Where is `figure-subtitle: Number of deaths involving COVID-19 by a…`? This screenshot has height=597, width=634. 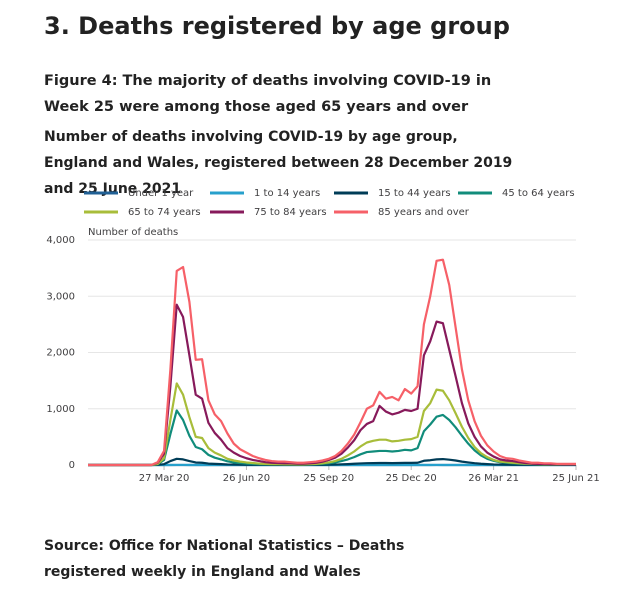 figure-subtitle: Number of deaths involving COVID-19 by a… is located at coordinates (278, 163).